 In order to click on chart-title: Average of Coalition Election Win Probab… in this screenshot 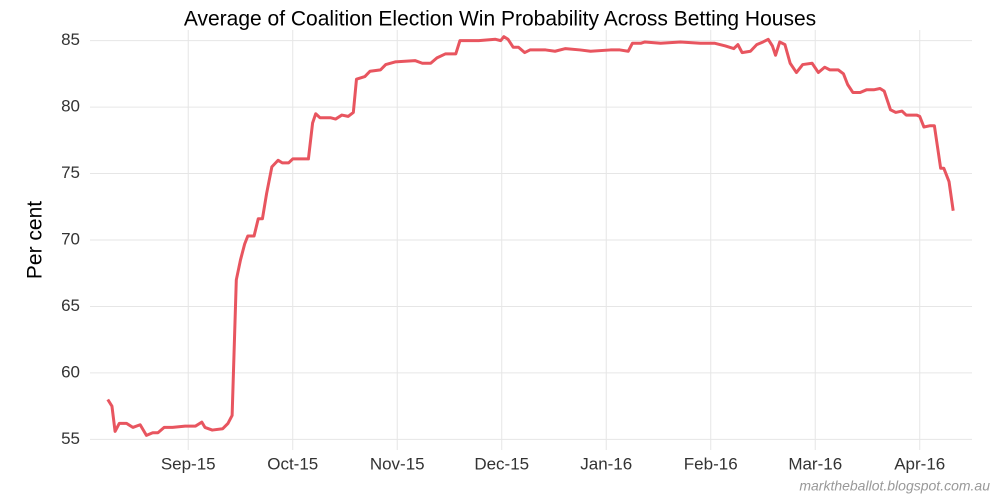, I will do `click(500, 19)`.